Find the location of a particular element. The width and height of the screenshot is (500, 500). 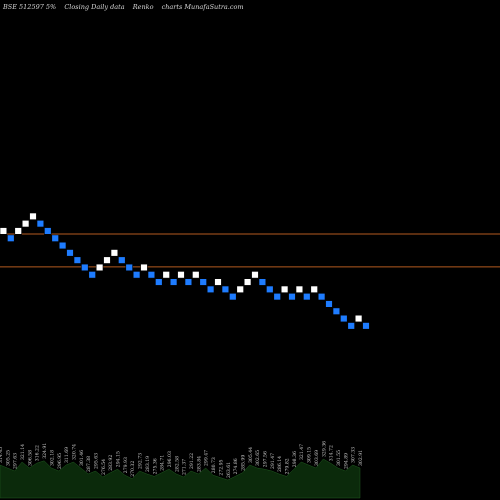

volume-label-44: 329.36 is located at coordinates (324, 449).